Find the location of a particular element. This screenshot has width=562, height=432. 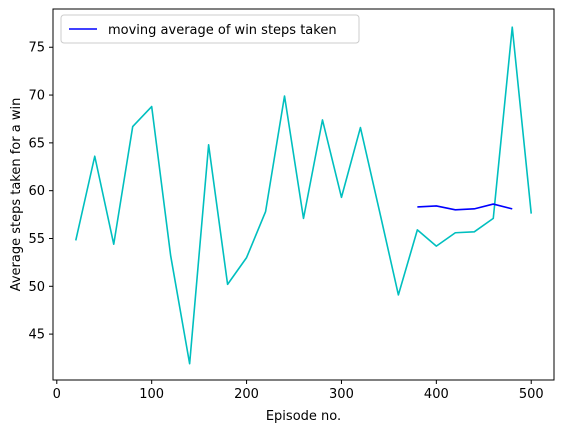

legend-box is located at coordinates (210, 29).